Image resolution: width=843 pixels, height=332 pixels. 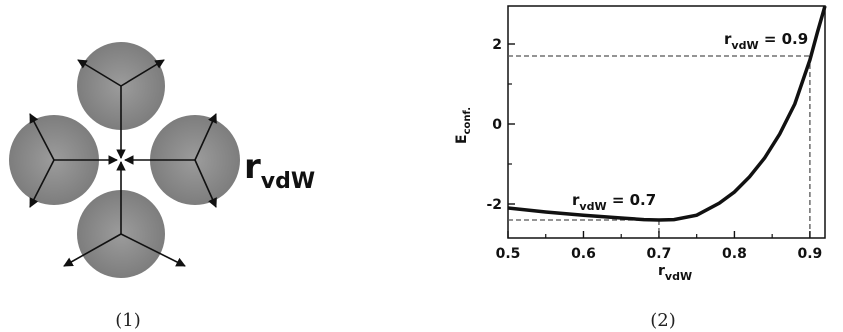 I want to click on arrow-top-up-right, so click(x=142, y=73).